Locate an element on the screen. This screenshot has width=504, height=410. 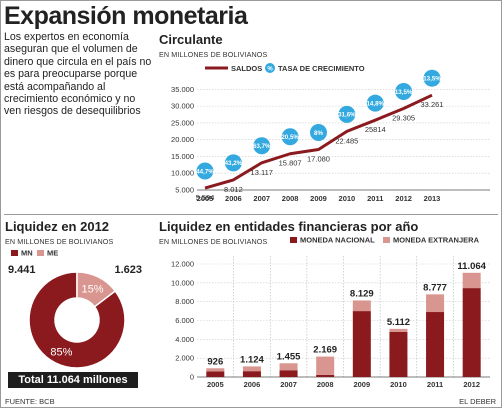
y-tick-label: 20.000 is located at coordinates (182, 139).